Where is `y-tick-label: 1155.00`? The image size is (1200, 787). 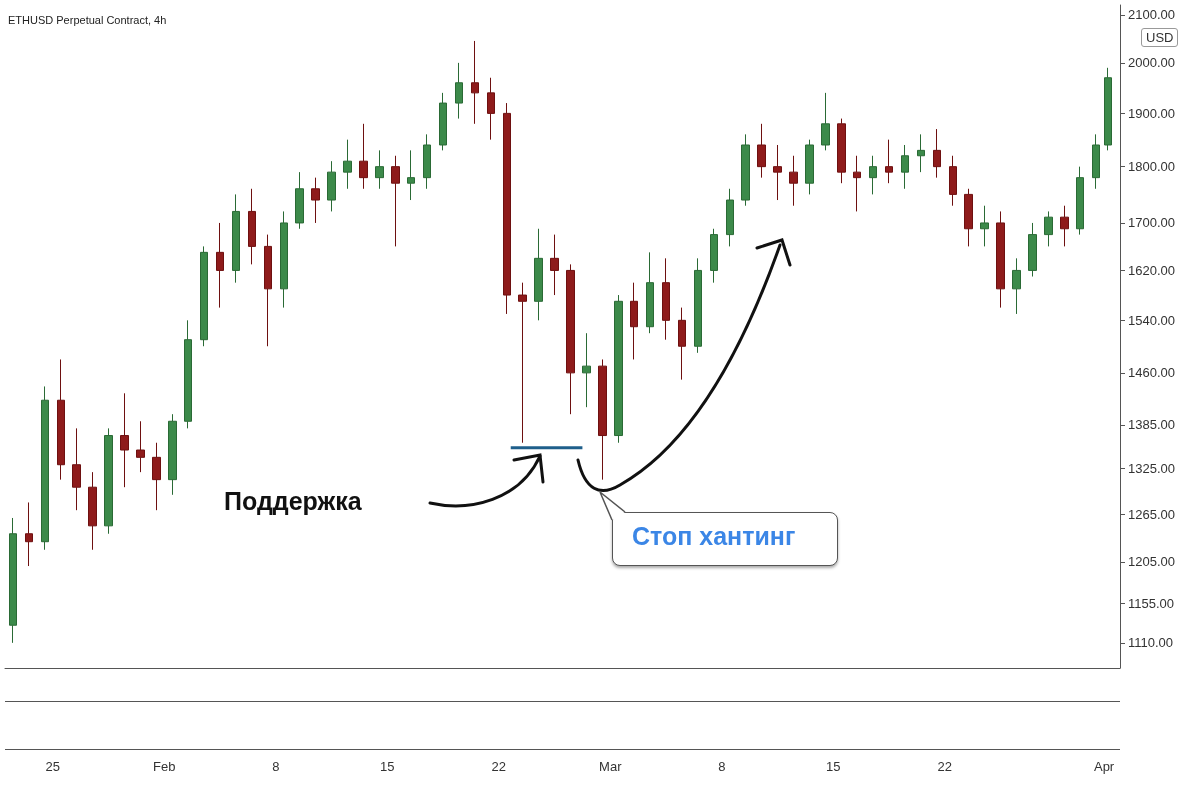 y-tick-label: 1155.00 is located at coordinates (1151, 604).